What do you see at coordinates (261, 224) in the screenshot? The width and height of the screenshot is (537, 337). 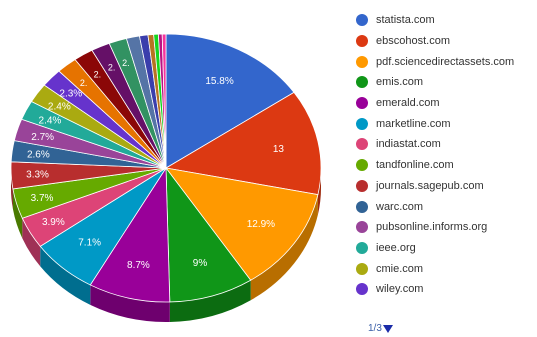 I see `slice-label-2: 12.9%` at bounding box center [261, 224].